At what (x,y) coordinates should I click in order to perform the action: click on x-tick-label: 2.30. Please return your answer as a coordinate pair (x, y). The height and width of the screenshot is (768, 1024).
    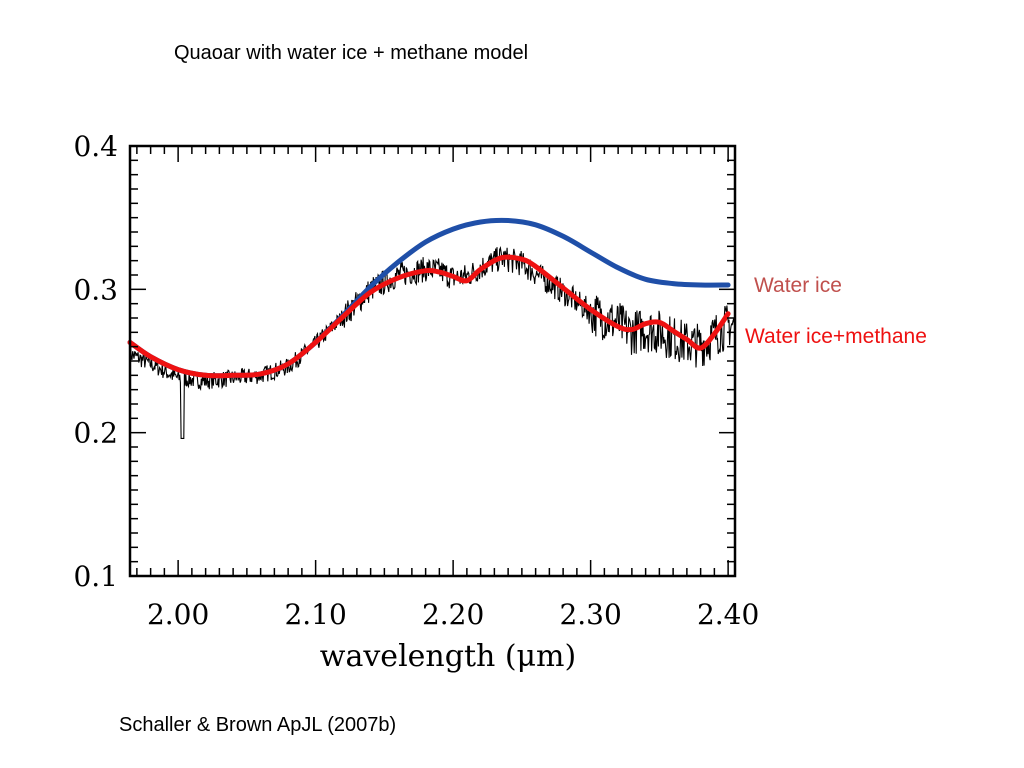
    Looking at the image, I should click on (590, 614).